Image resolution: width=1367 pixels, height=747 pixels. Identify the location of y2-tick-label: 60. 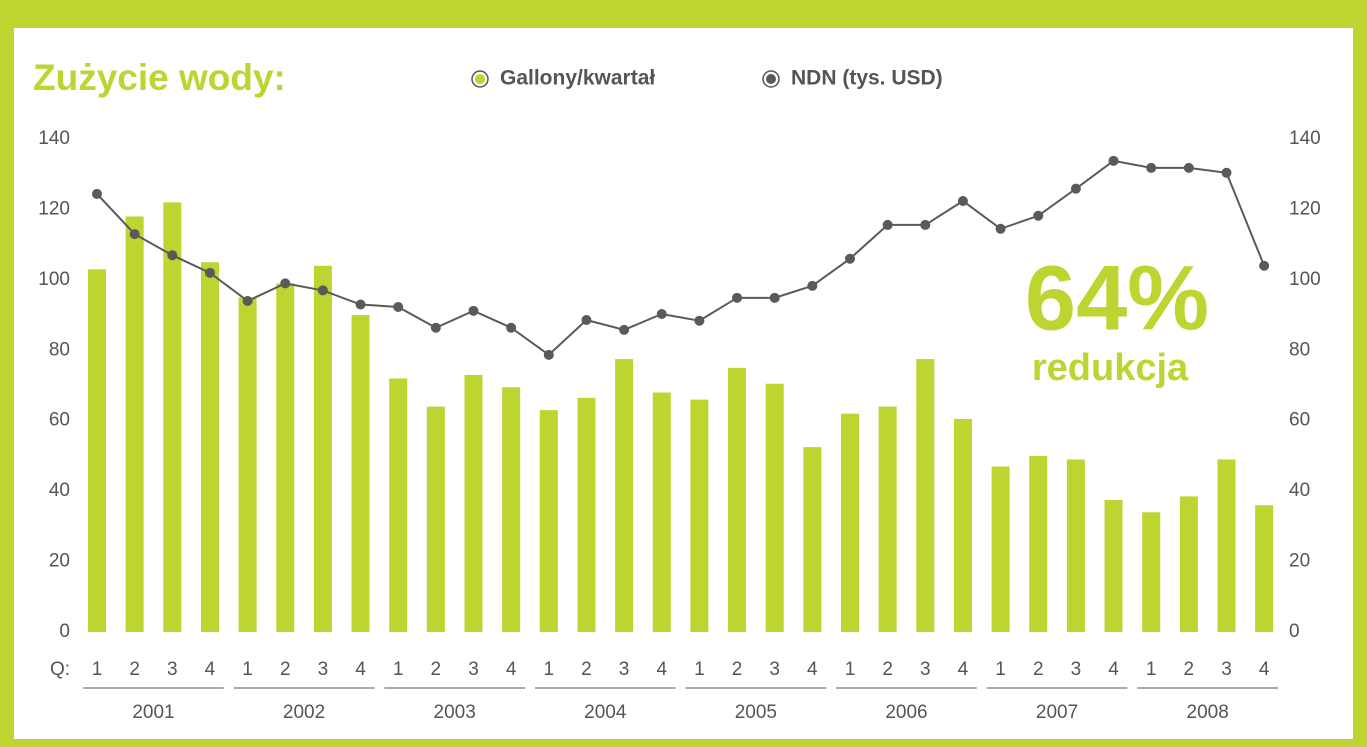
(1299, 420).